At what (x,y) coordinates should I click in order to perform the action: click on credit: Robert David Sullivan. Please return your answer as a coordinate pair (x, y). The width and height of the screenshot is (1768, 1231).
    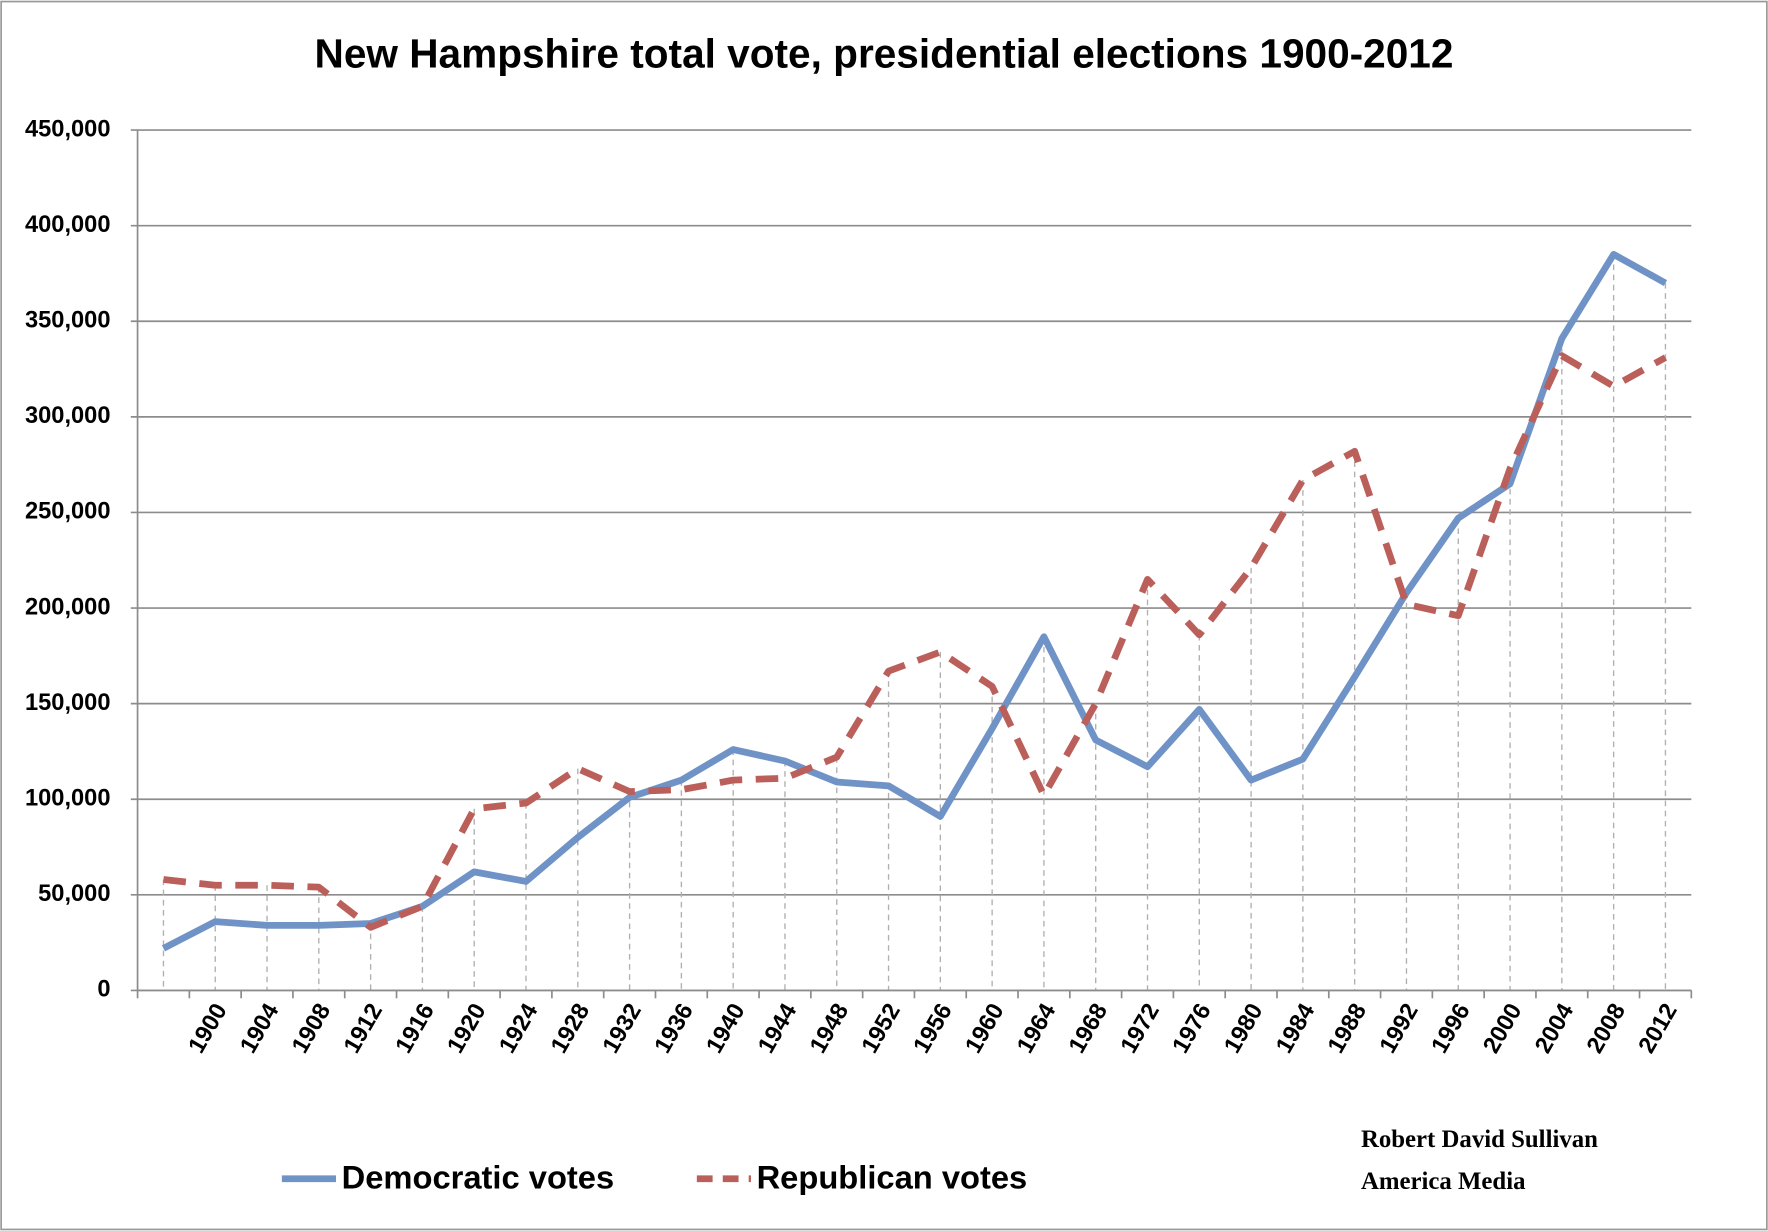
    Looking at the image, I should click on (1479, 1139).